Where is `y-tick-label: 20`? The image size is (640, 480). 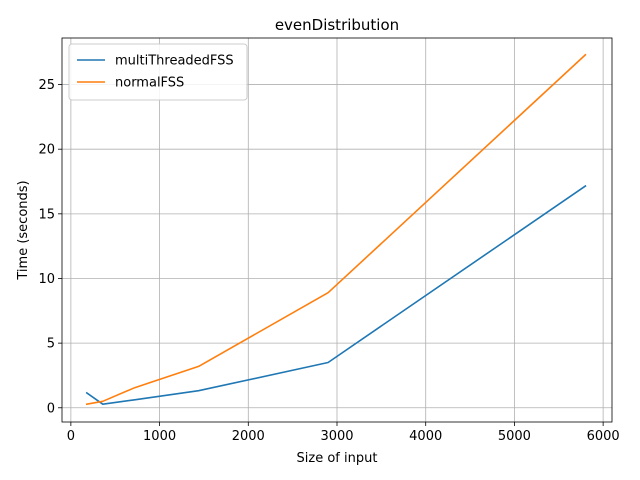 y-tick-label: 20 is located at coordinates (46, 150).